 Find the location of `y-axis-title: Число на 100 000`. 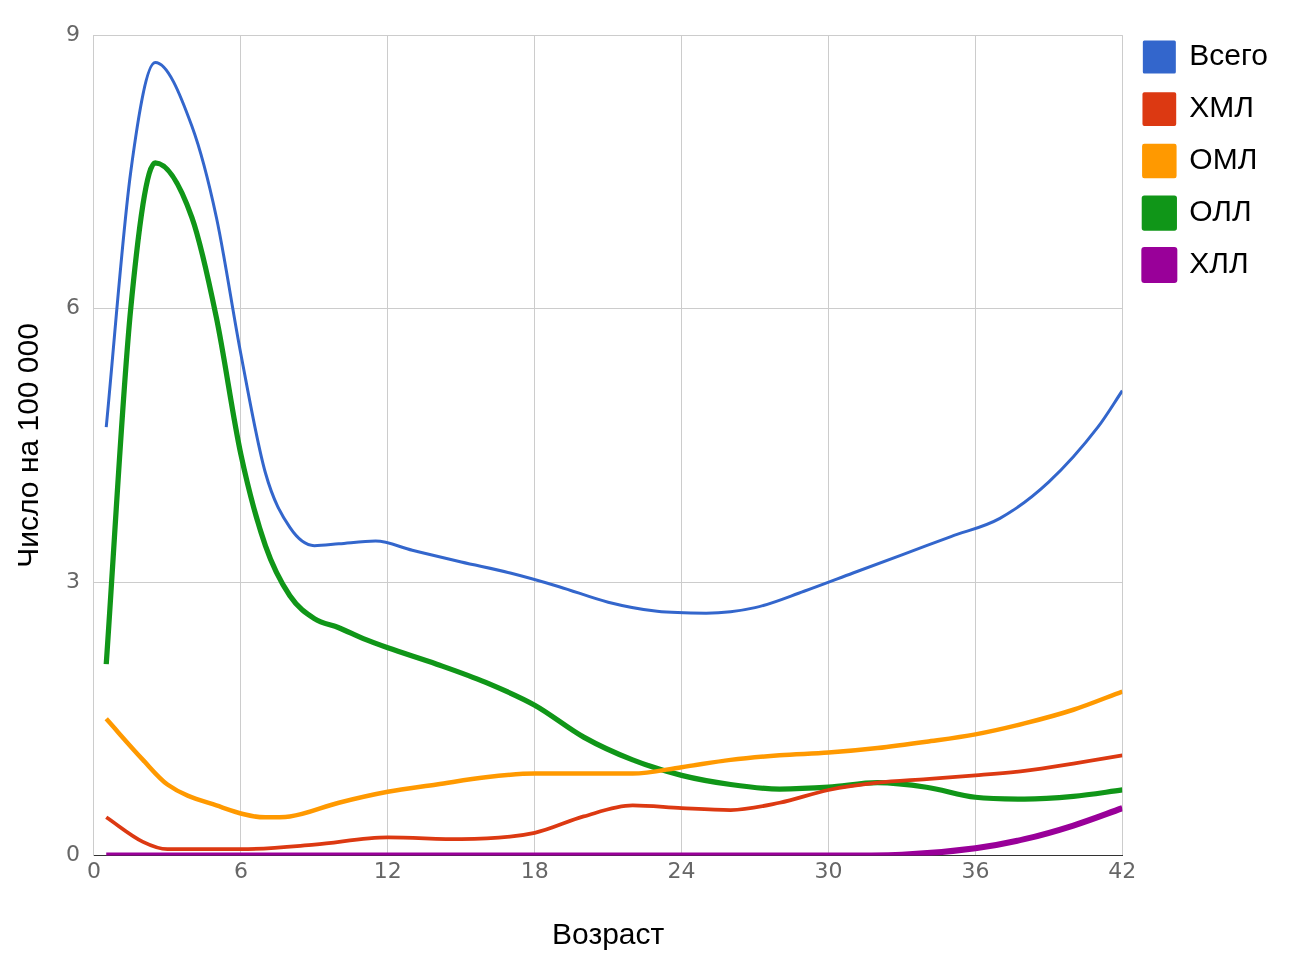

y-axis-title: Число на 100 000 is located at coordinates (28, 445).